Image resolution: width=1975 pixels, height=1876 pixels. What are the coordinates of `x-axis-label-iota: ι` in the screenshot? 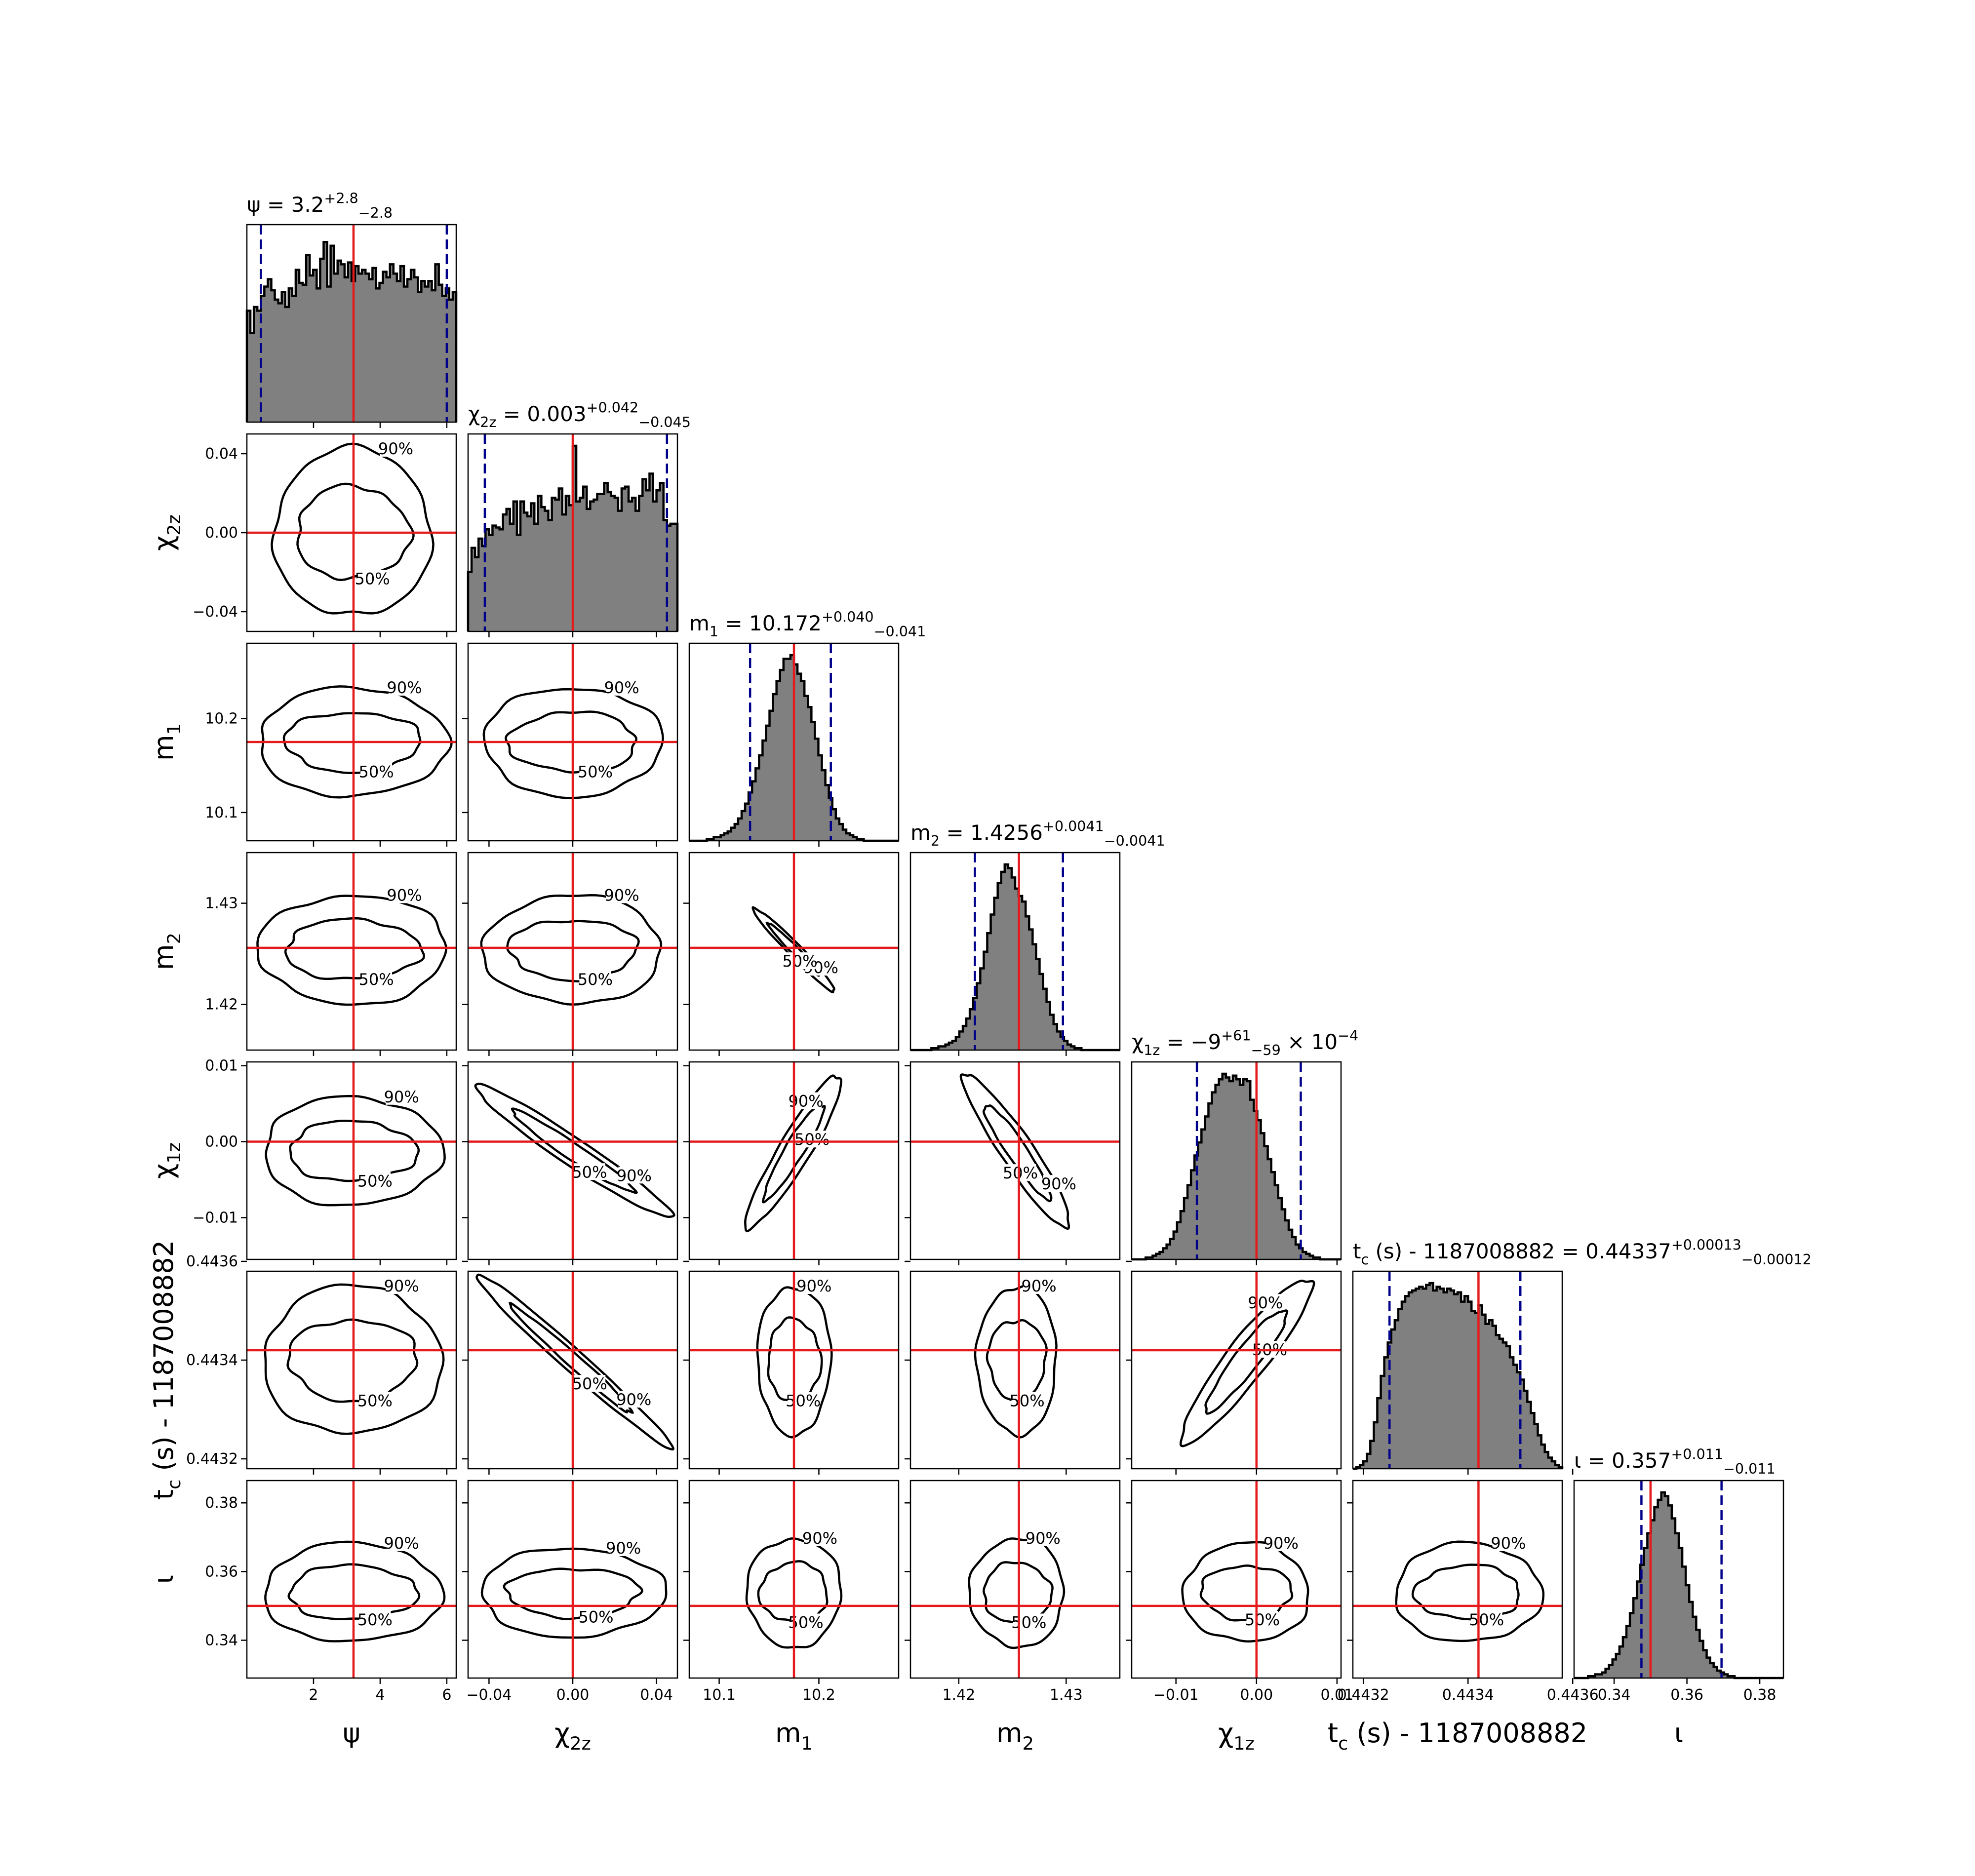 It's located at (1678, 1734).